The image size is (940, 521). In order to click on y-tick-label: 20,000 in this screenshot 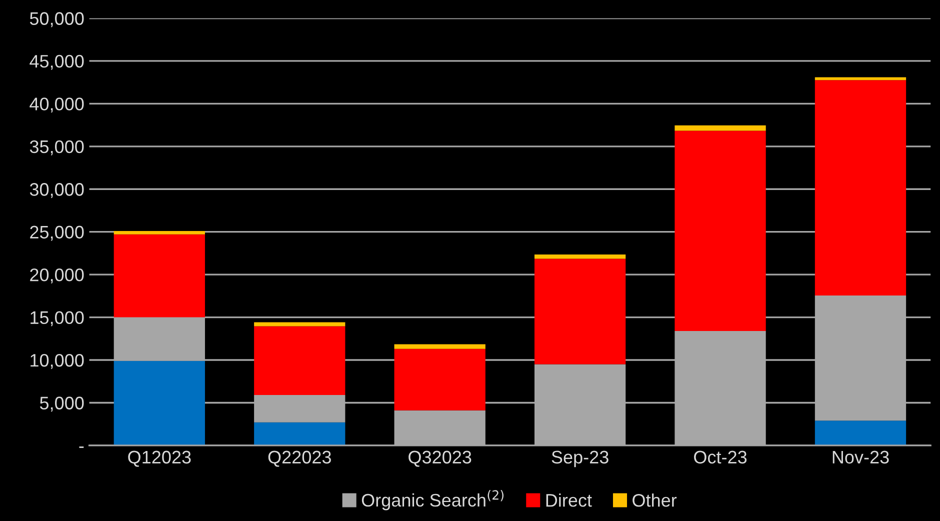, I will do `click(57, 276)`.